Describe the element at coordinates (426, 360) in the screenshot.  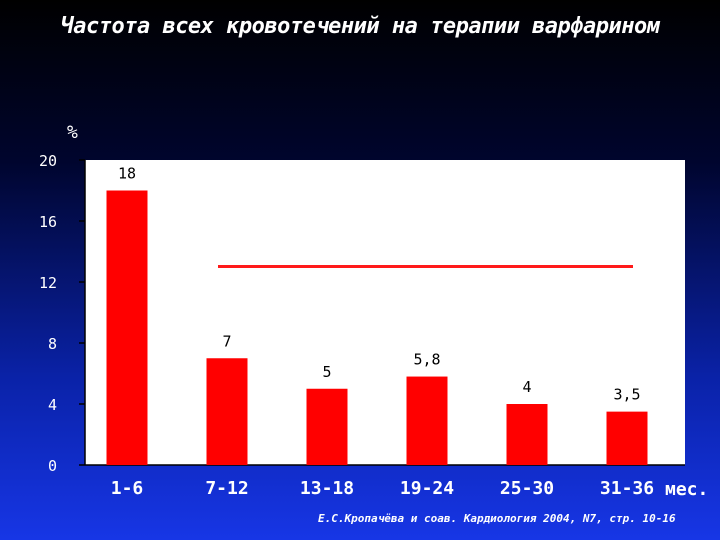
I see `data-label: 5,8` at that location.